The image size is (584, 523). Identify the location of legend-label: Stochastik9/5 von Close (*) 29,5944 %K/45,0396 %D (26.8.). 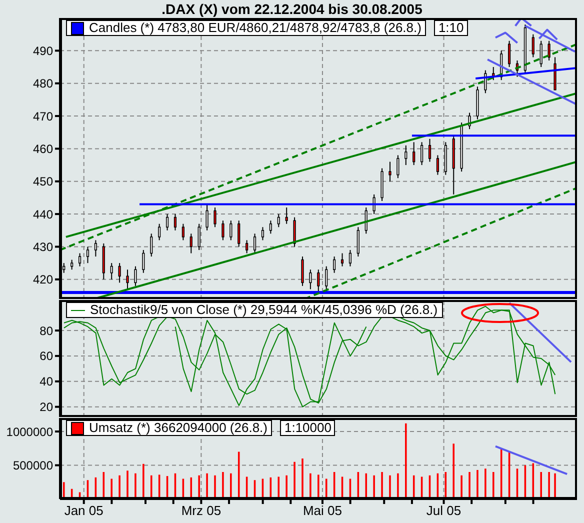
(264, 309).